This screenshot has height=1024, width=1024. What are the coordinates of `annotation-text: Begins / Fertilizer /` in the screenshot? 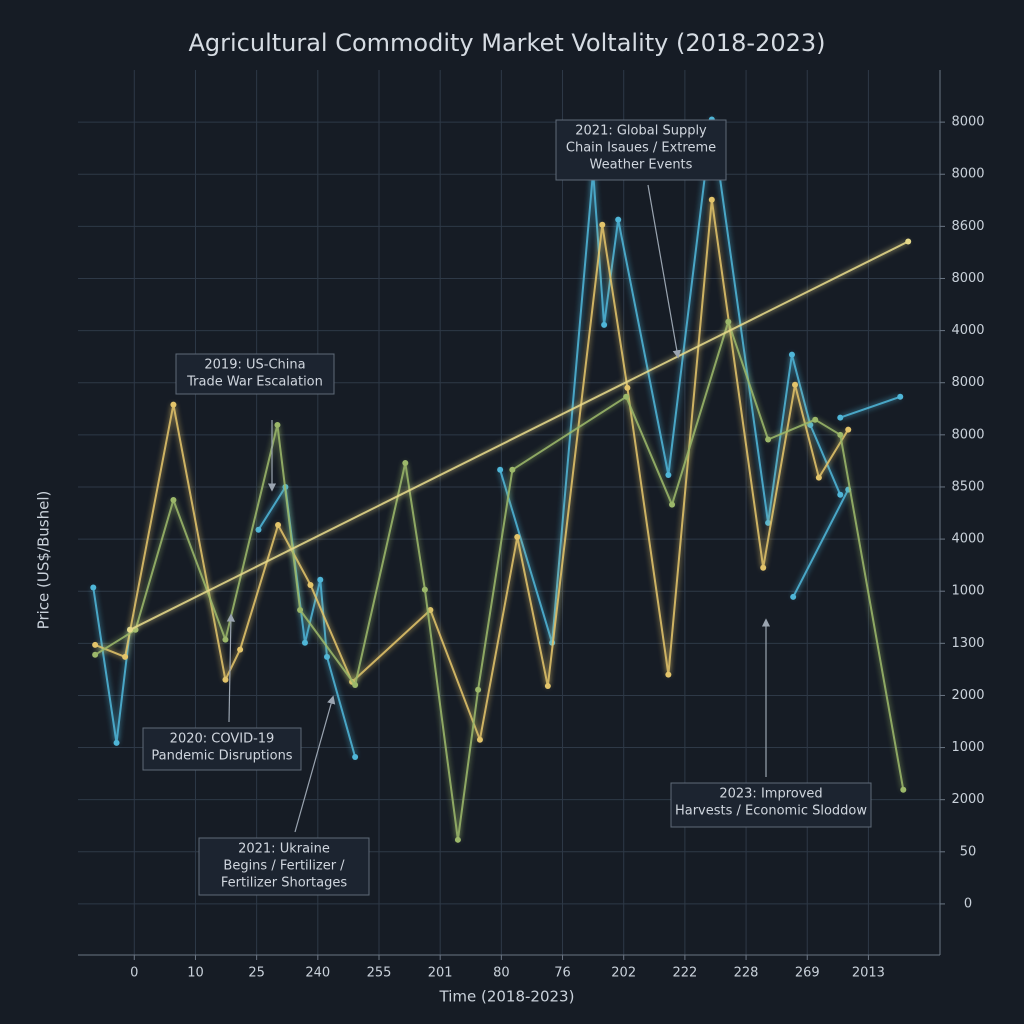 It's located at (284, 866).